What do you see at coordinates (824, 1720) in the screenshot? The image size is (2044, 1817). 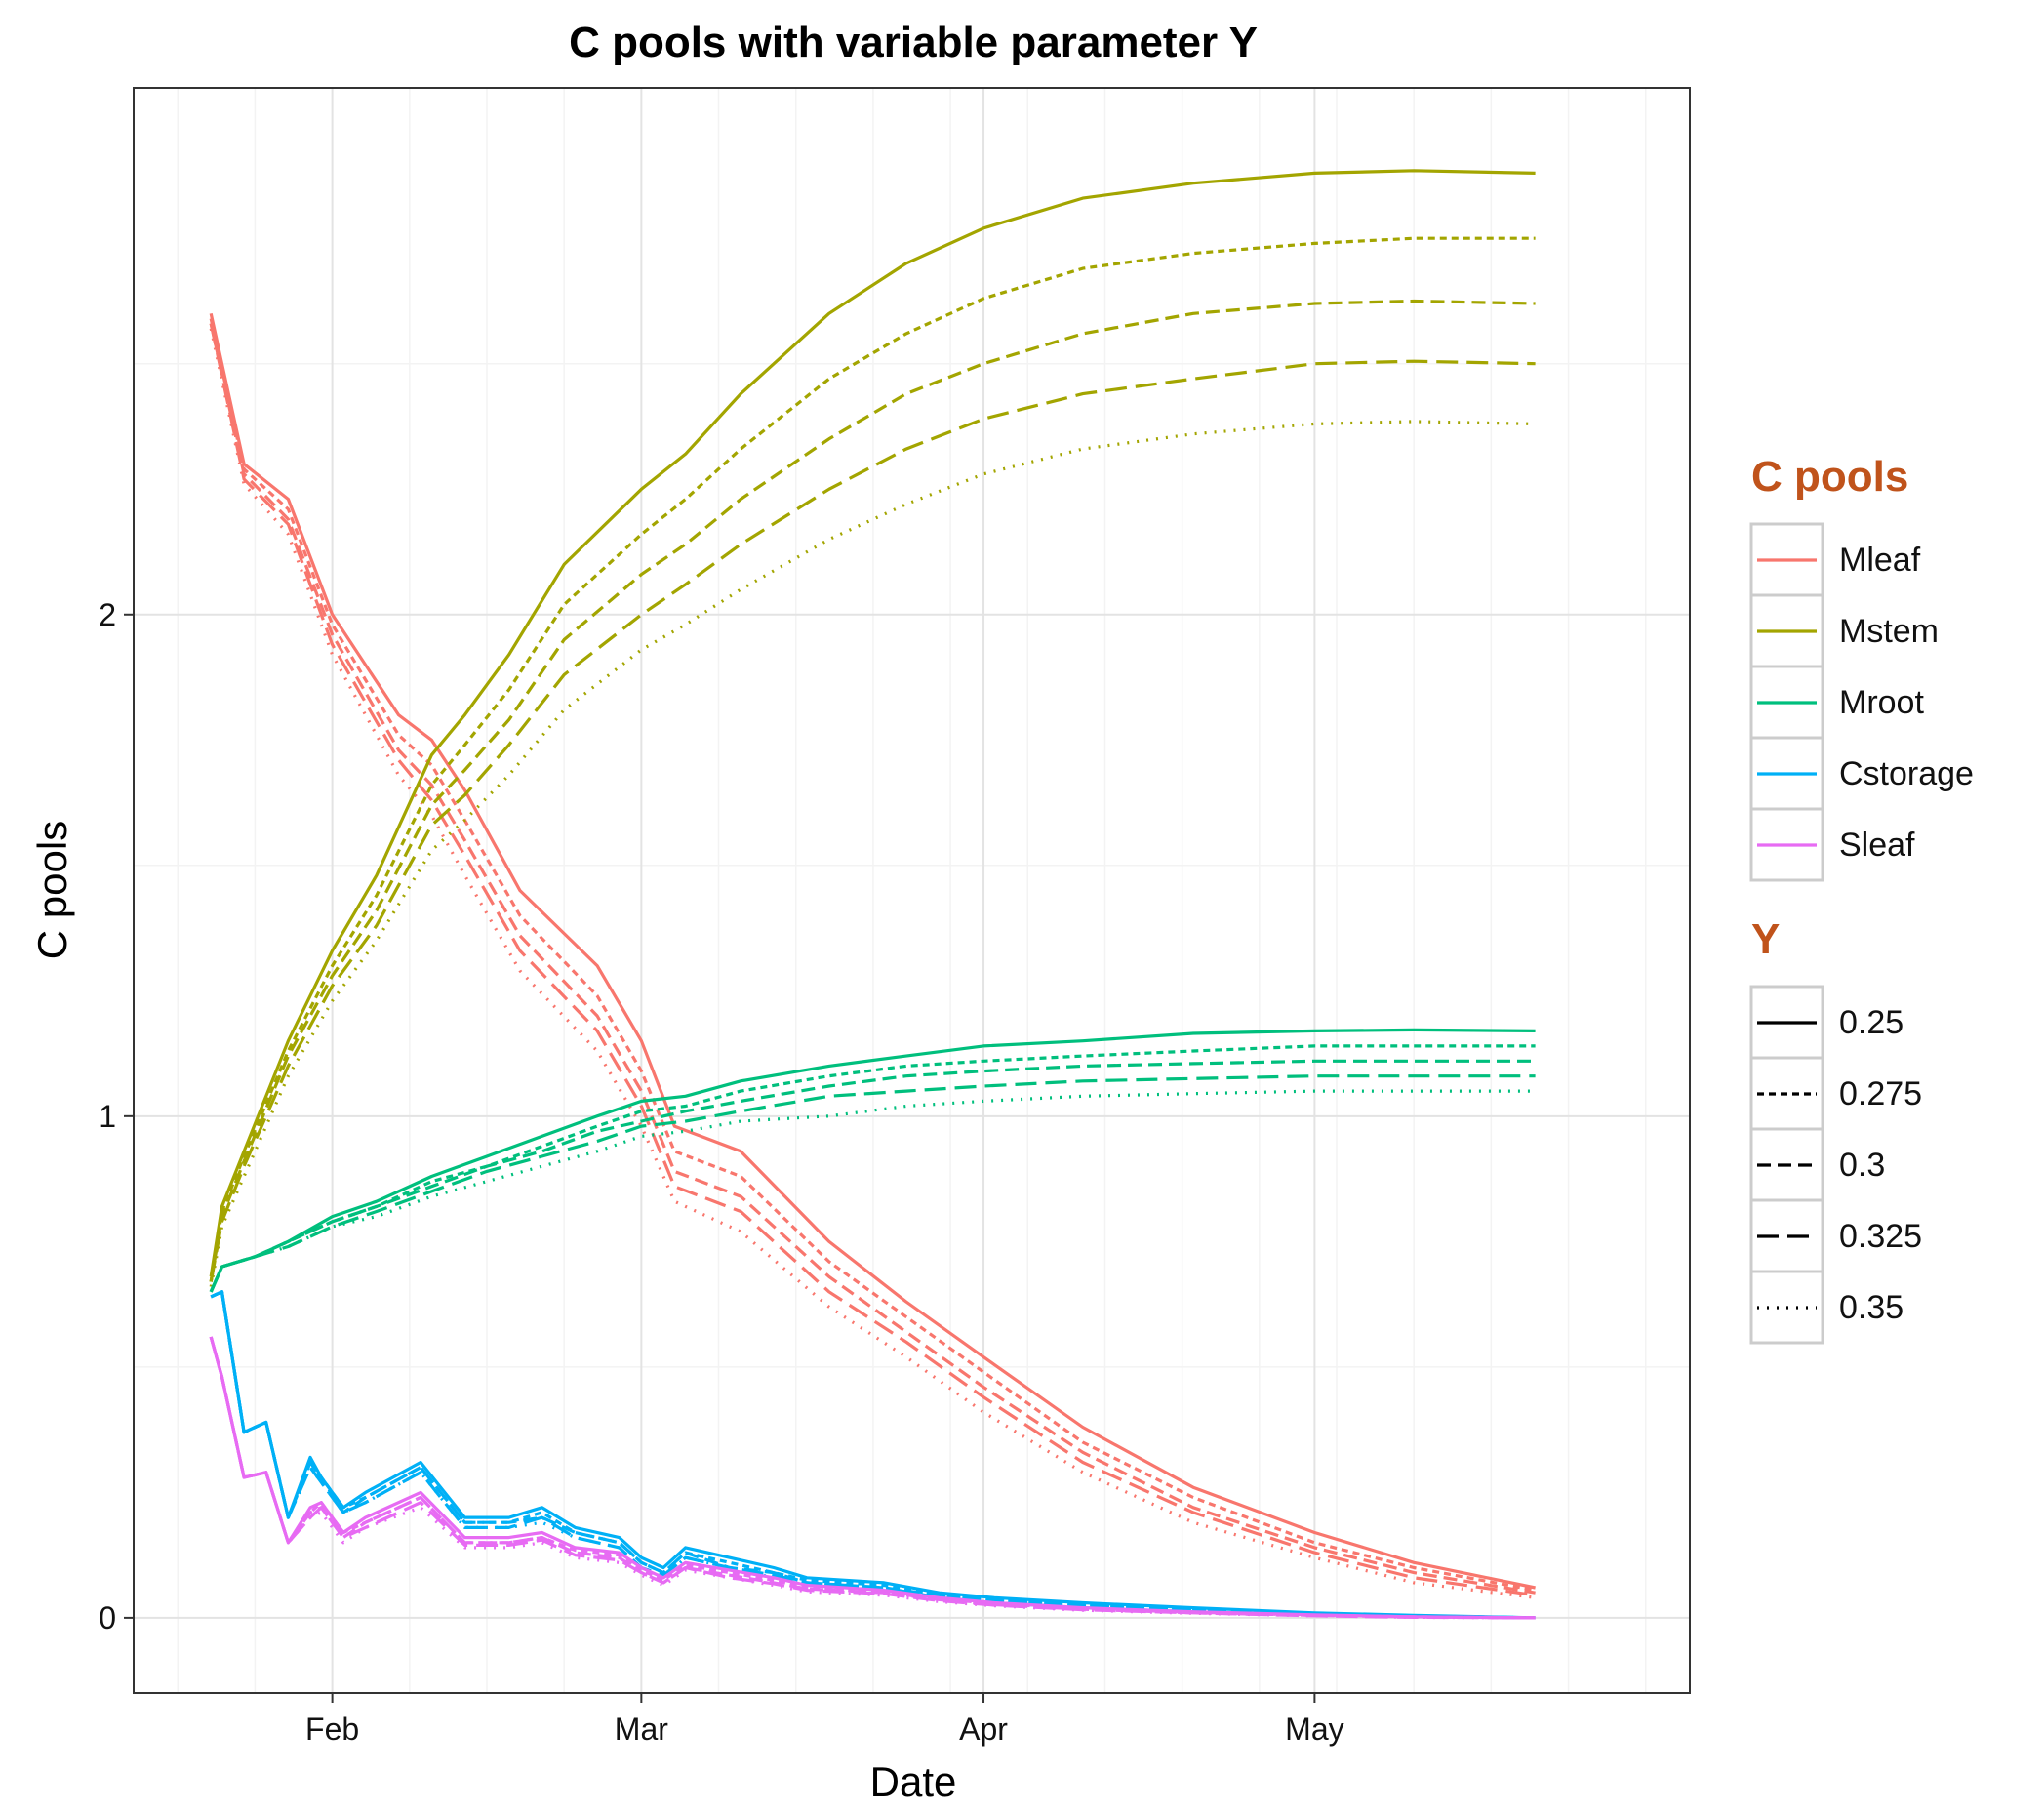 I see `x-axis: Feb Mar Apr May` at bounding box center [824, 1720].